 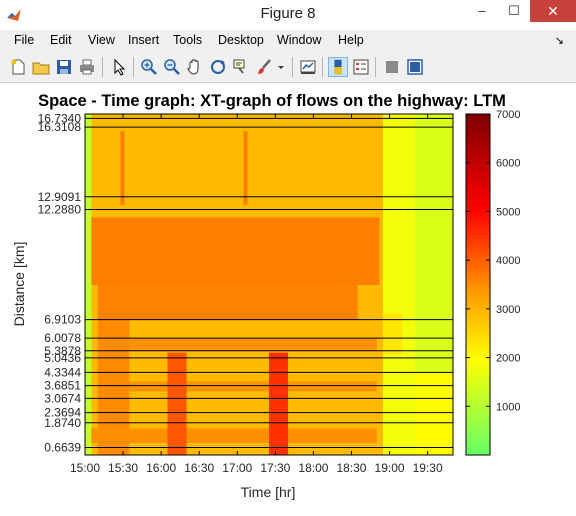 I want to click on hide-plot-tools-icon, so click(x=392, y=67).